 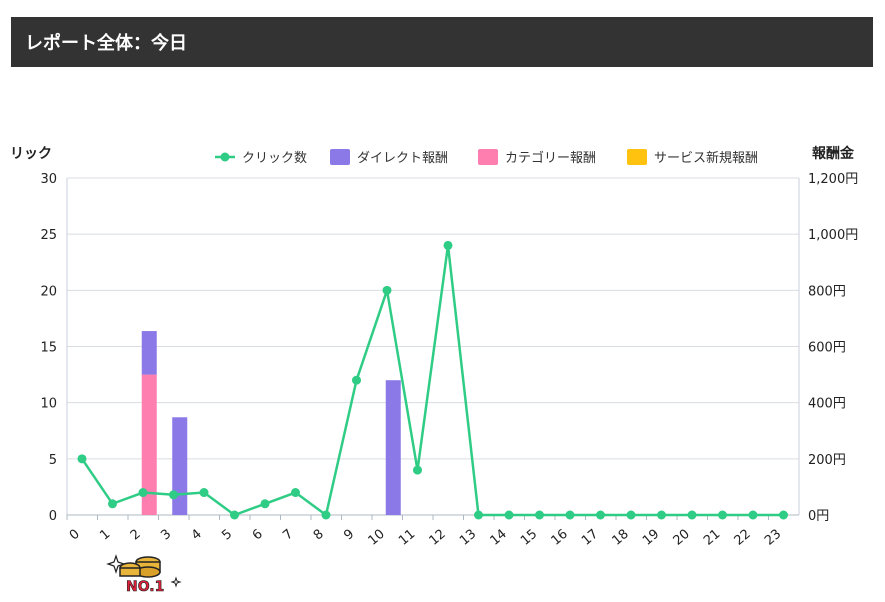 What do you see at coordinates (827, 291) in the screenshot?
I see `right-tick-label: 800円` at bounding box center [827, 291].